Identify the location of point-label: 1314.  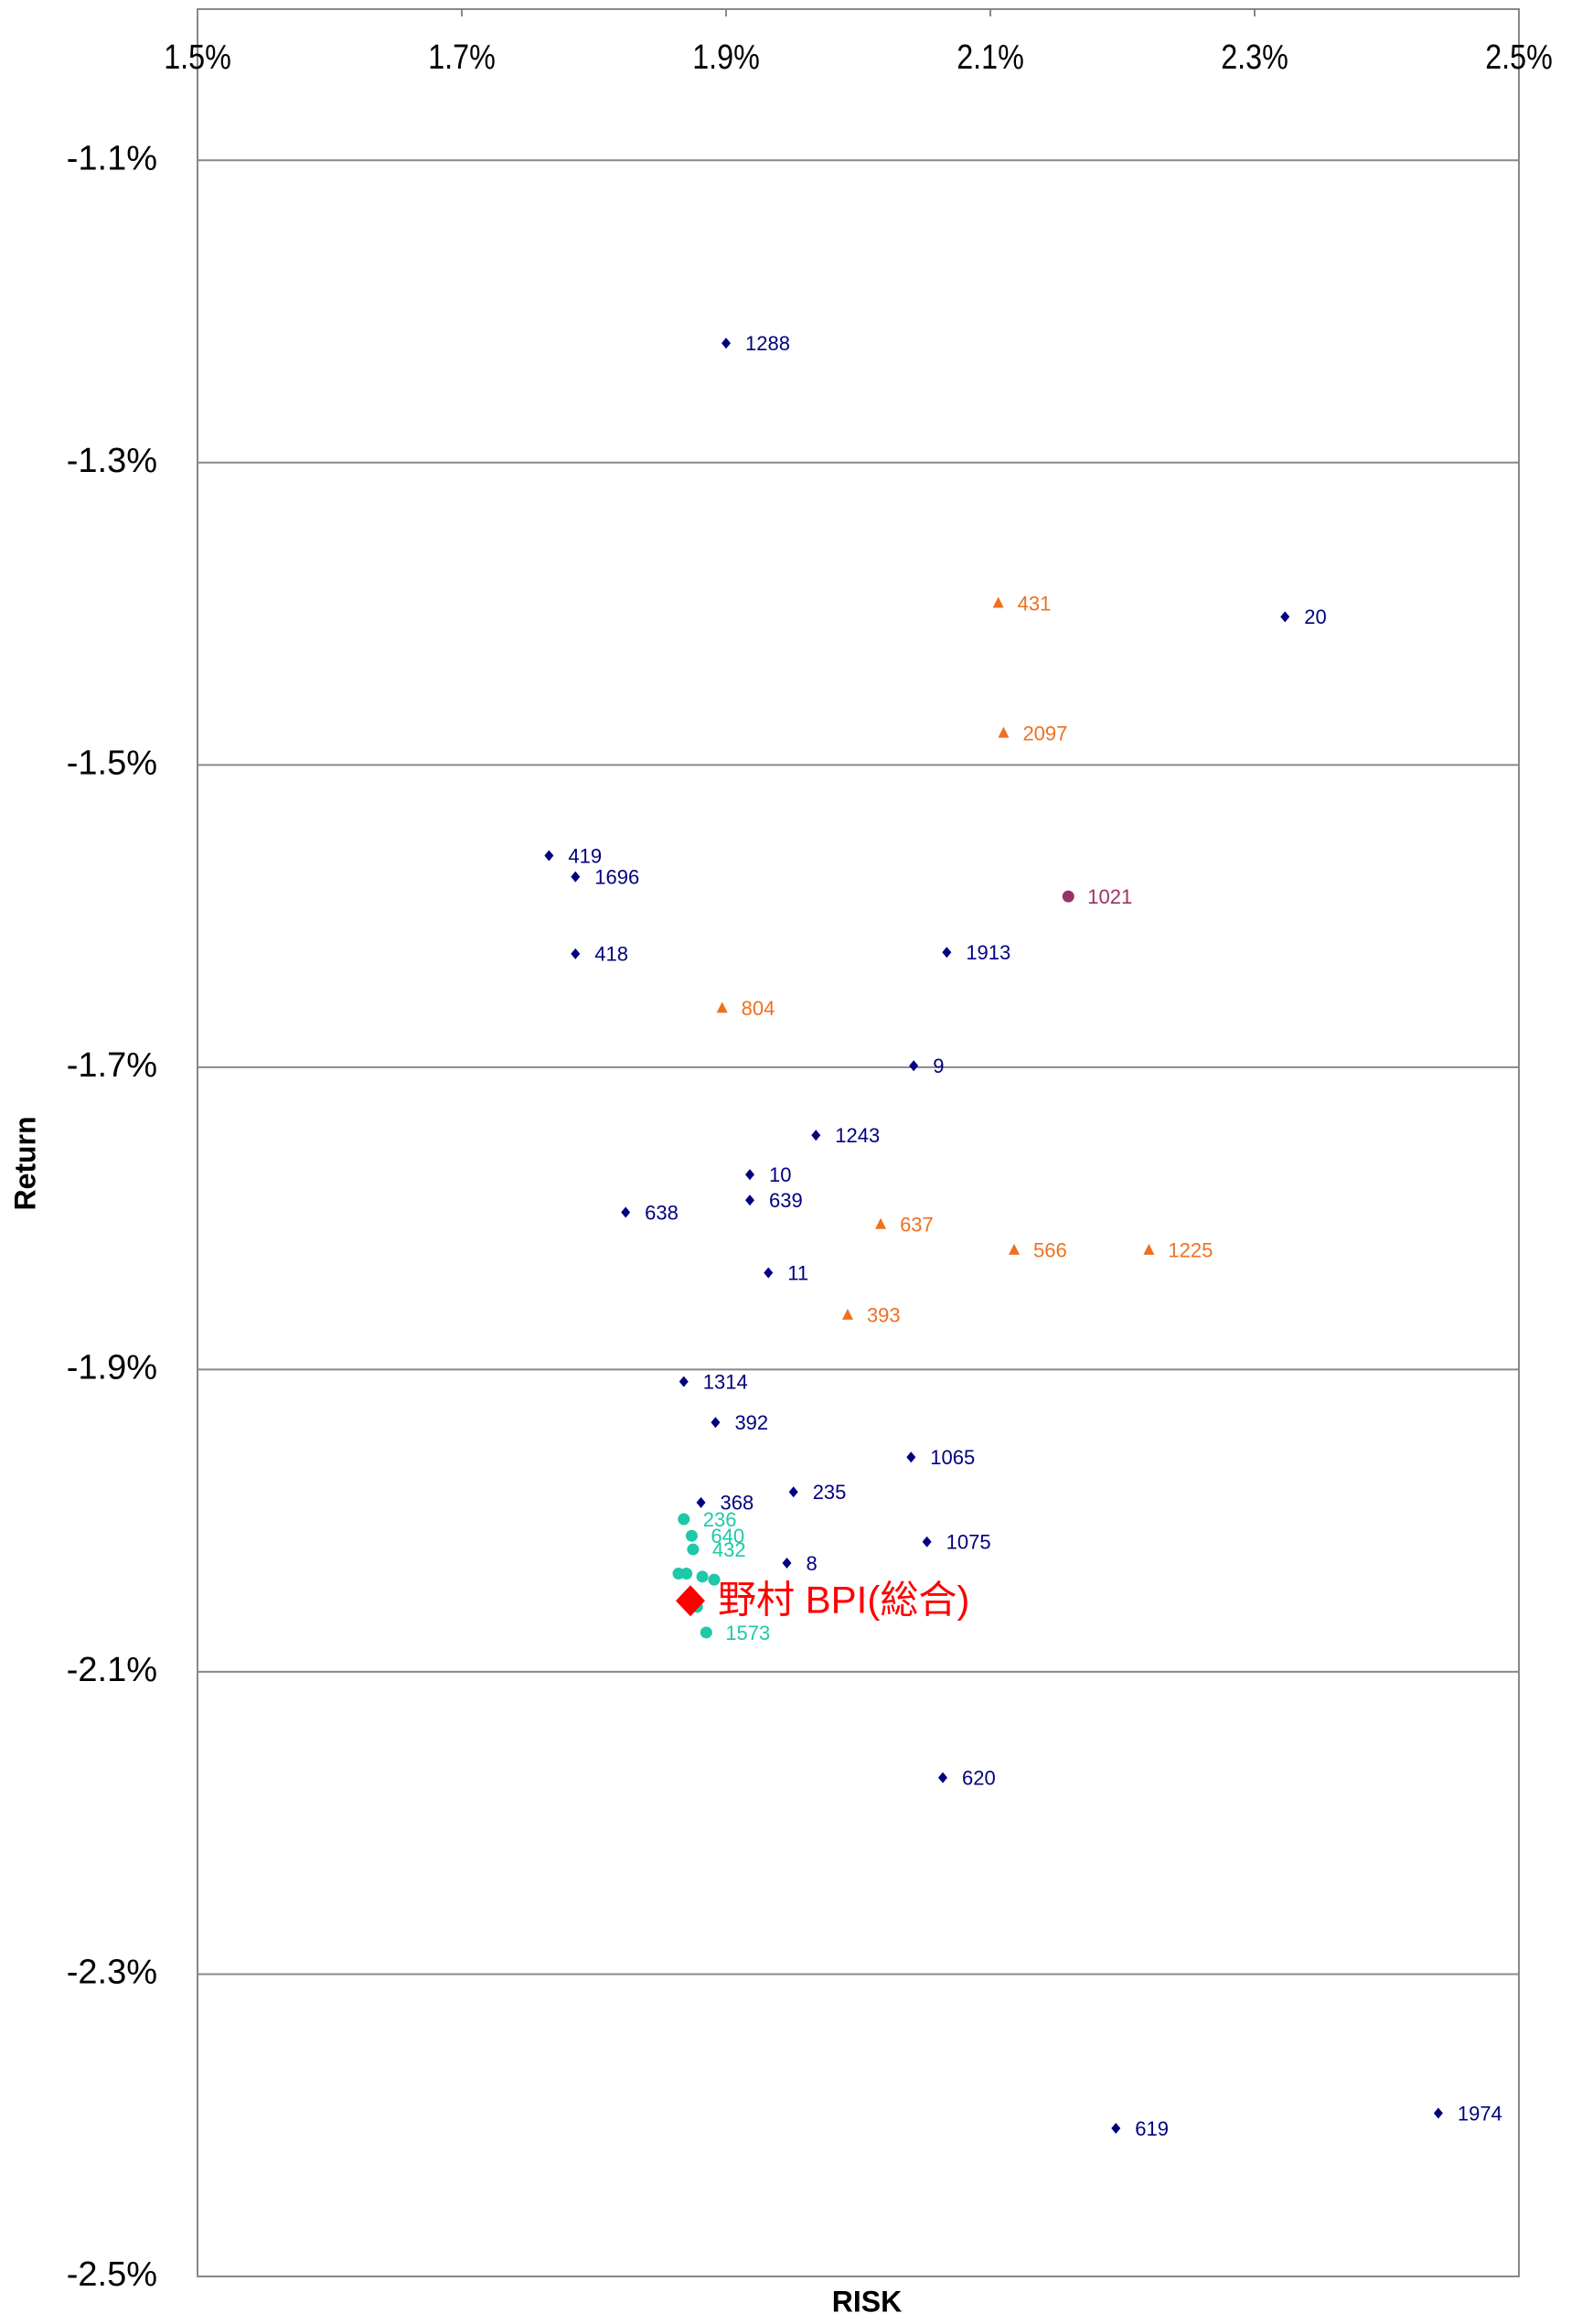
(725, 1381).